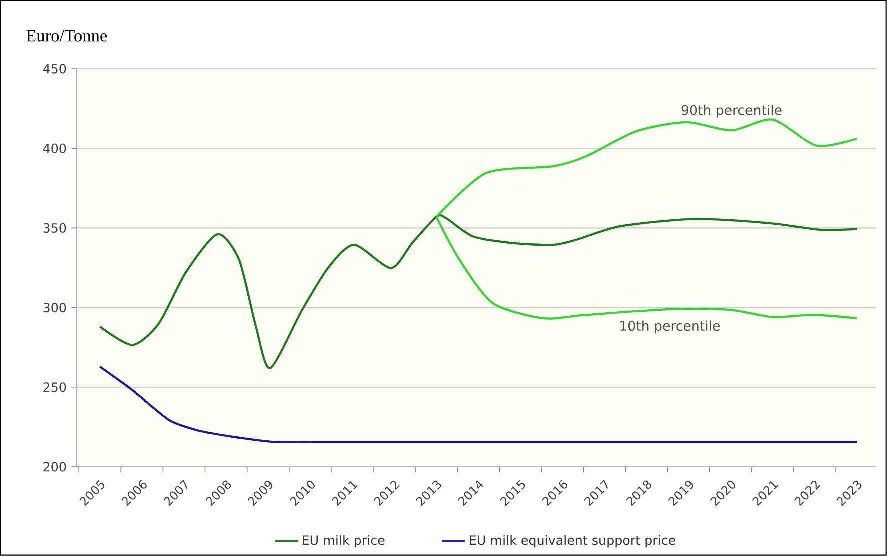 This screenshot has height=556, width=887. What do you see at coordinates (55, 467) in the screenshot?
I see `y-tick-label: 200` at bounding box center [55, 467].